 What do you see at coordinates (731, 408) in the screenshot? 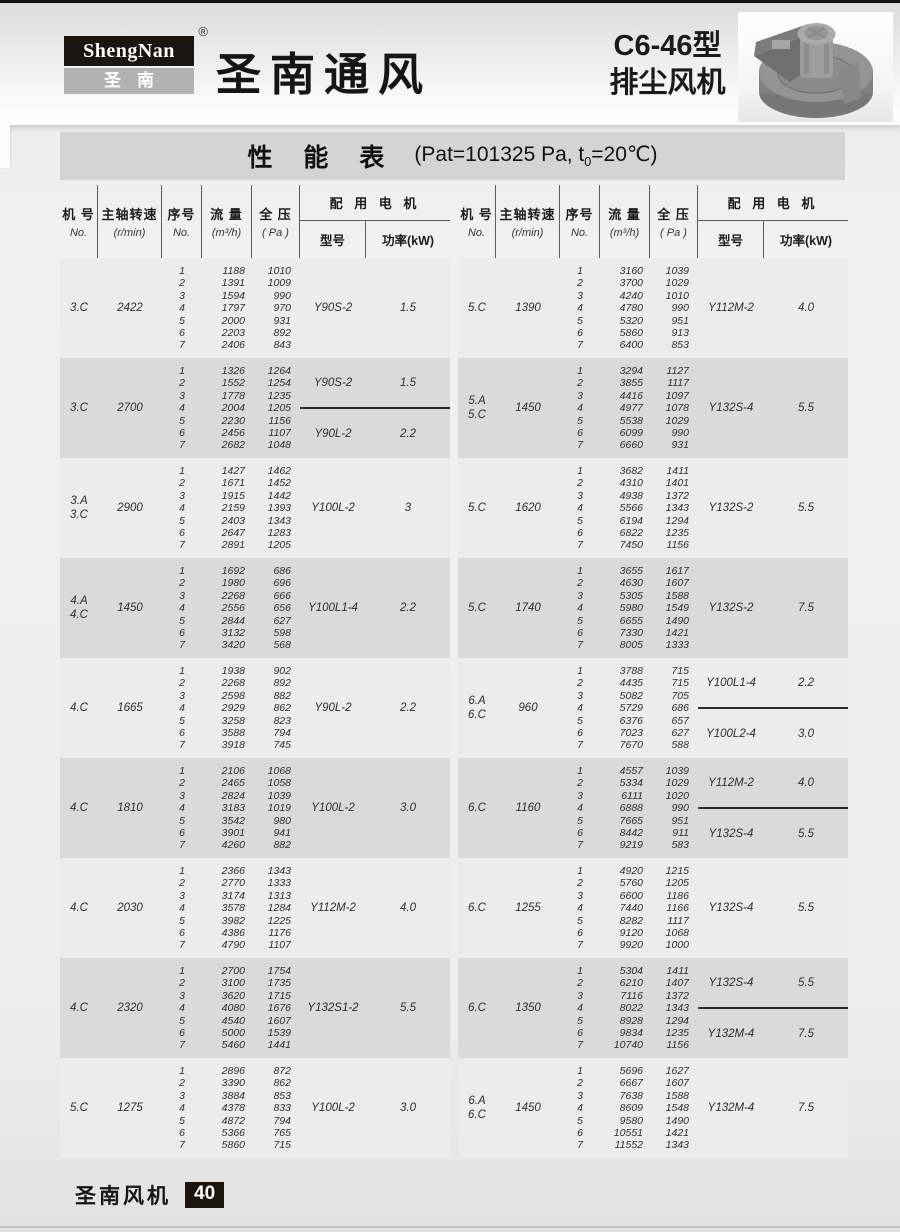
I see `motor-model: Y132S-4` at bounding box center [731, 408].